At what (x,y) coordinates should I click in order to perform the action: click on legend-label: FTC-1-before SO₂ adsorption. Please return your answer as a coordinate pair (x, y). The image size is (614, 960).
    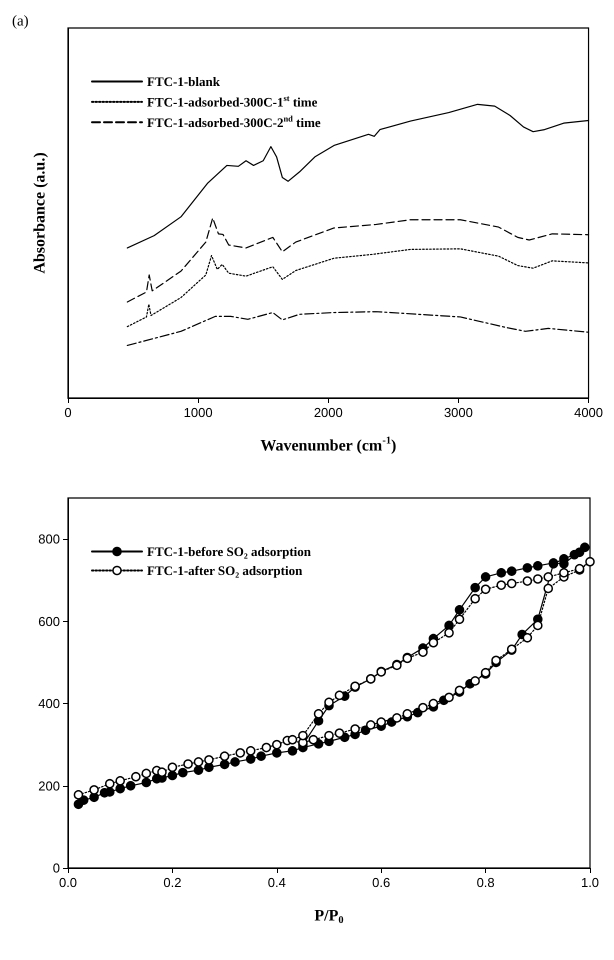
    Looking at the image, I should click on (229, 551).